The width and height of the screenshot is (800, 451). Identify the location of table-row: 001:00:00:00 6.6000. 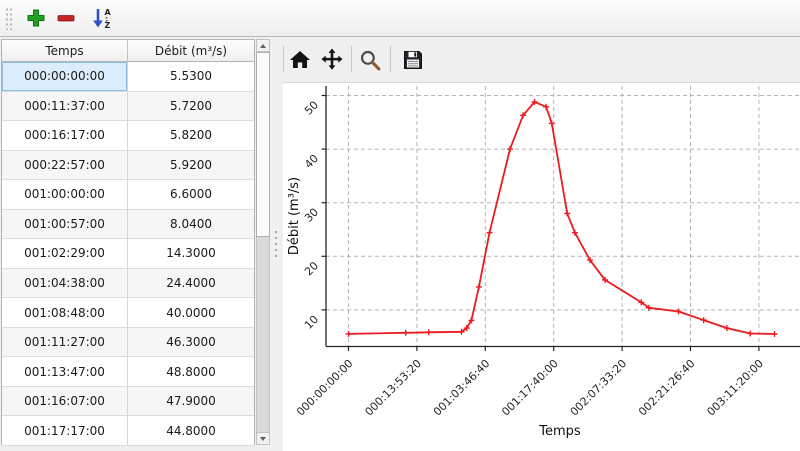
(128, 195).